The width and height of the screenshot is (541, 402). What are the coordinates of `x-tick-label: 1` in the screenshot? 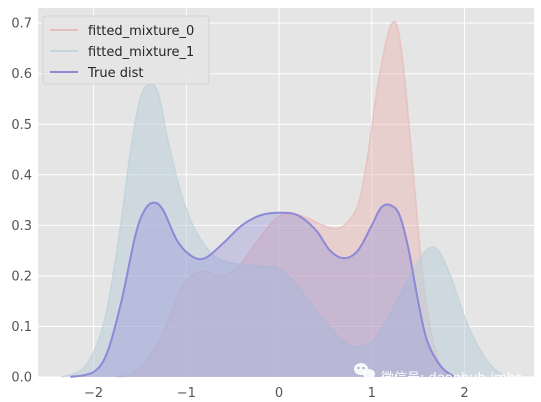 It's located at (372, 393).